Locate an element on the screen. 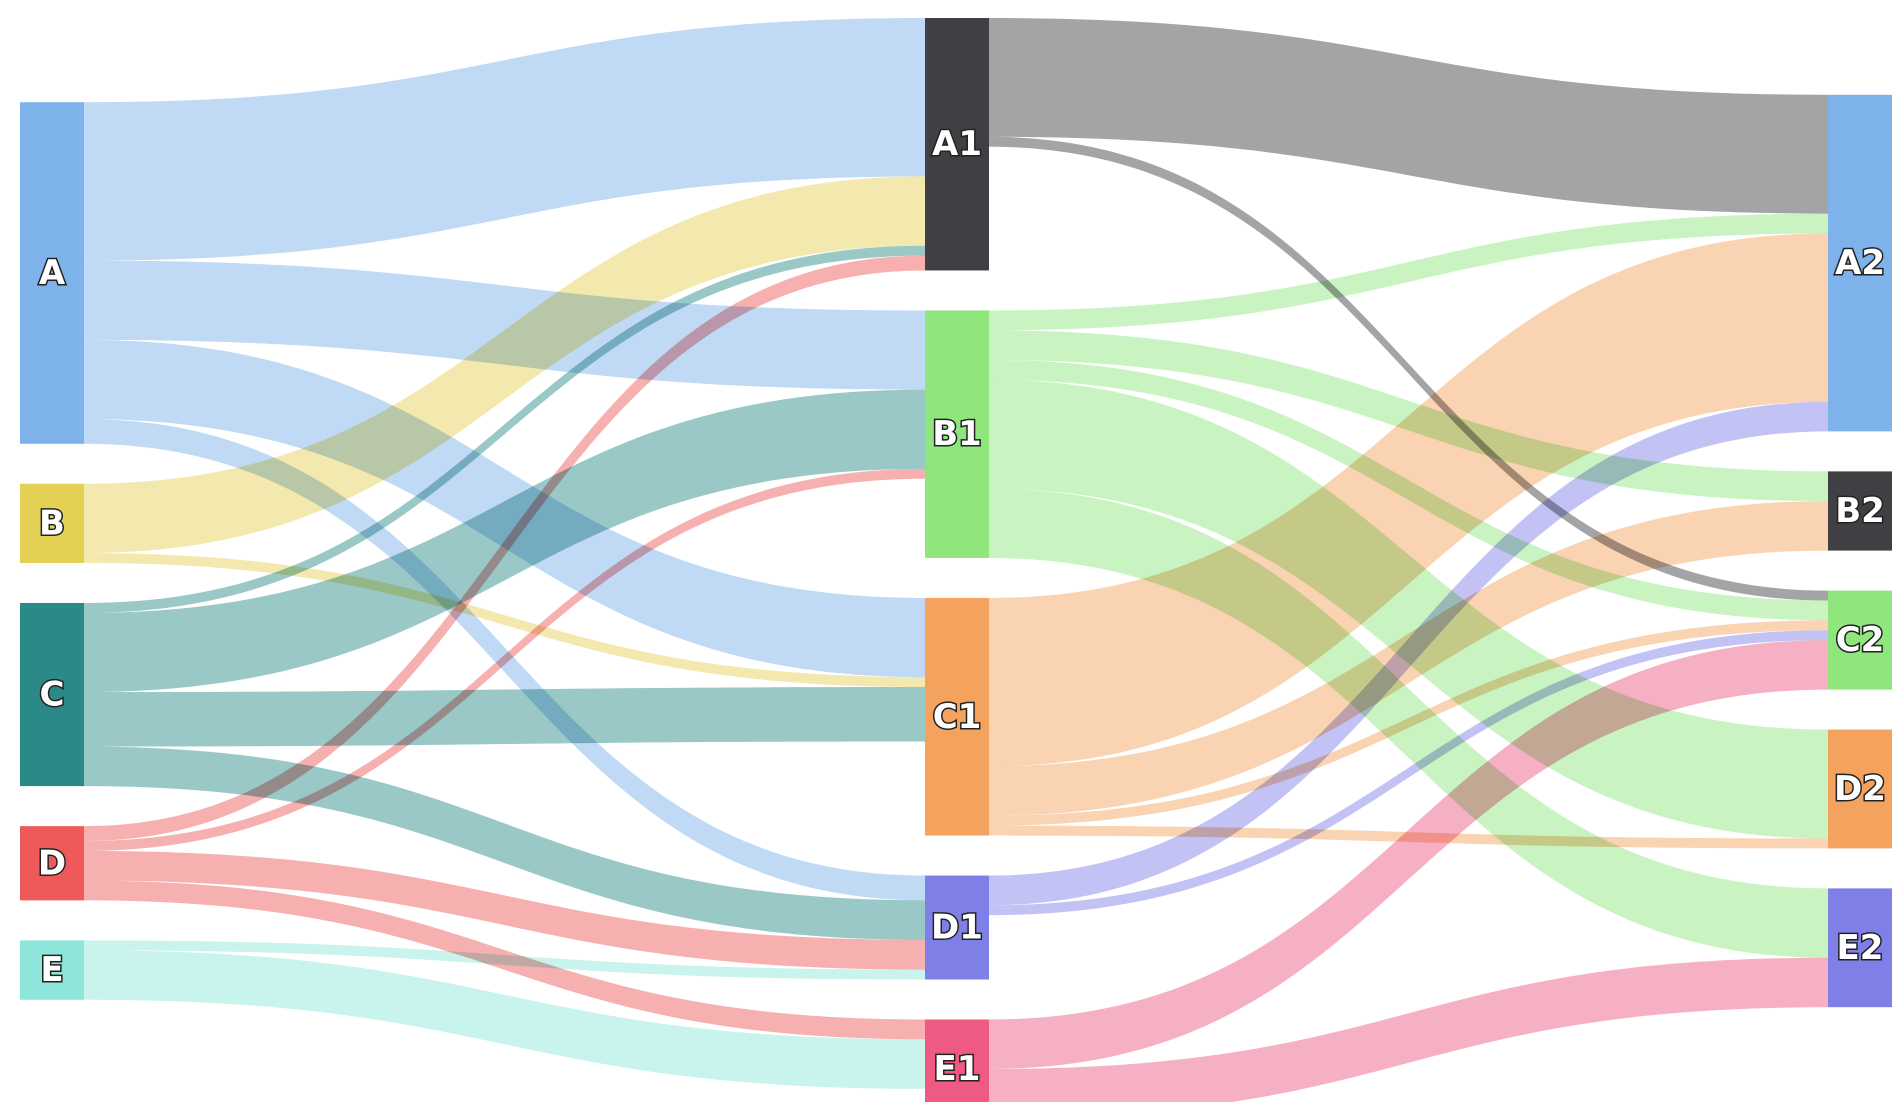 The height and width of the screenshot is (1102, 1902). node-label-D: D is located at coordinates (52, 863).